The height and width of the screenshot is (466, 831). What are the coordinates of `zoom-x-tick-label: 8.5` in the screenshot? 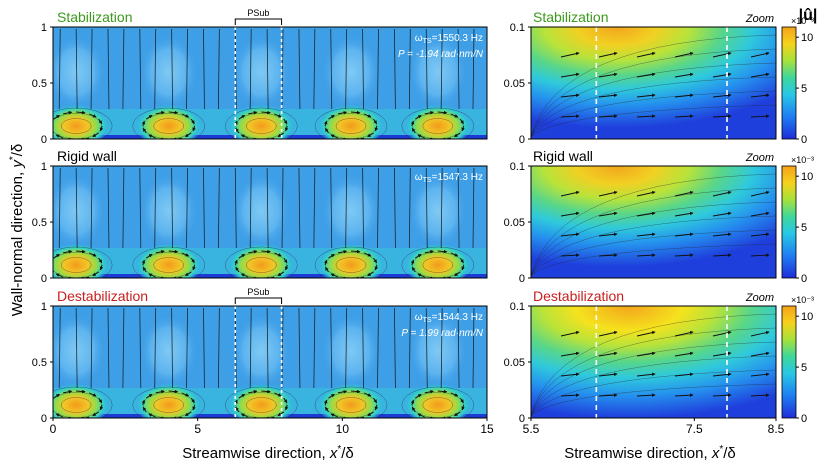 It's located at (776, 429).